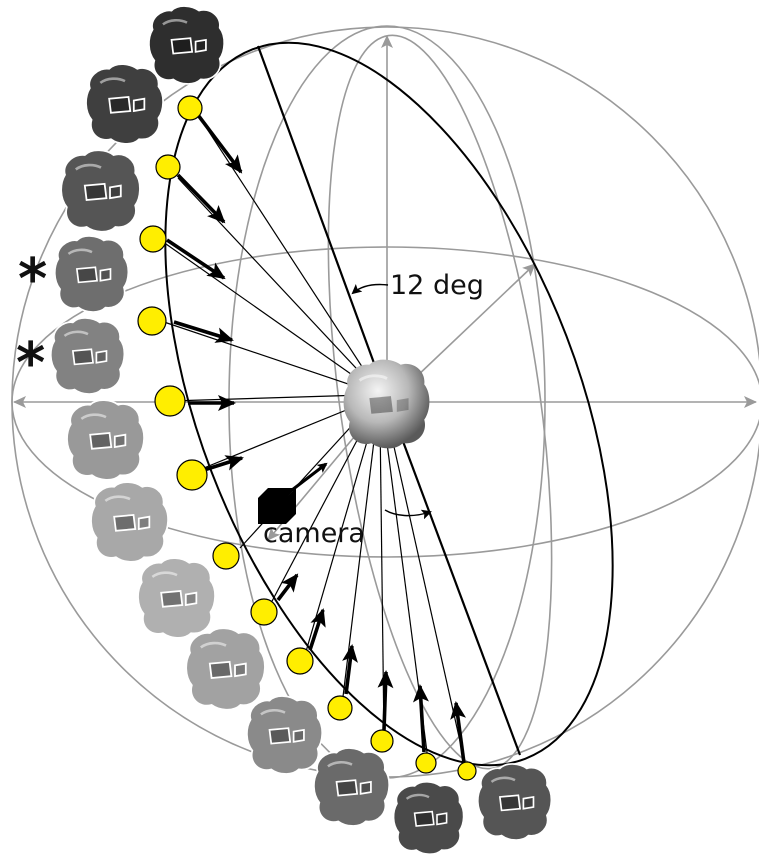 This screenshot has width=759, height=860. Describe the element at coordinates (320, 215) in the screenshot. I see `orbit-axis-top` at that location.